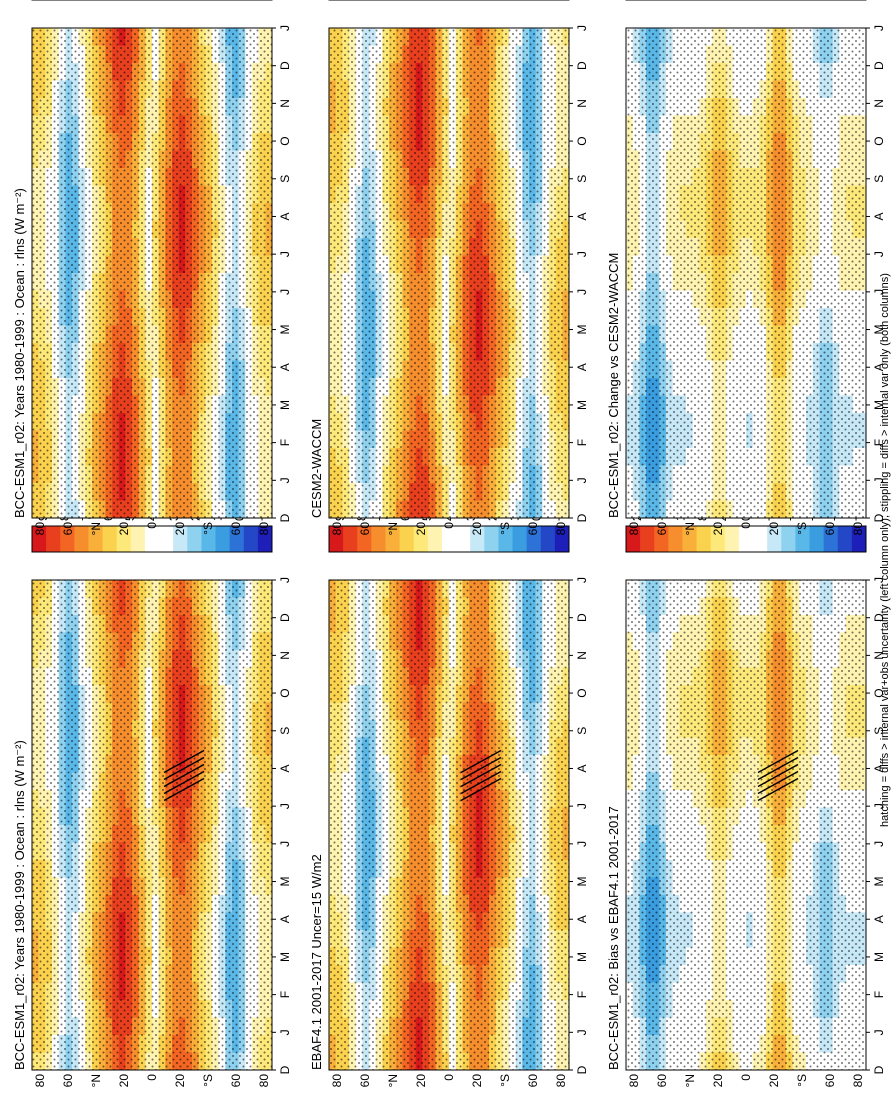  Describe the element at coordinates (285, 442) in the screenshot. I see `p2-xtick-label: F` at that location.